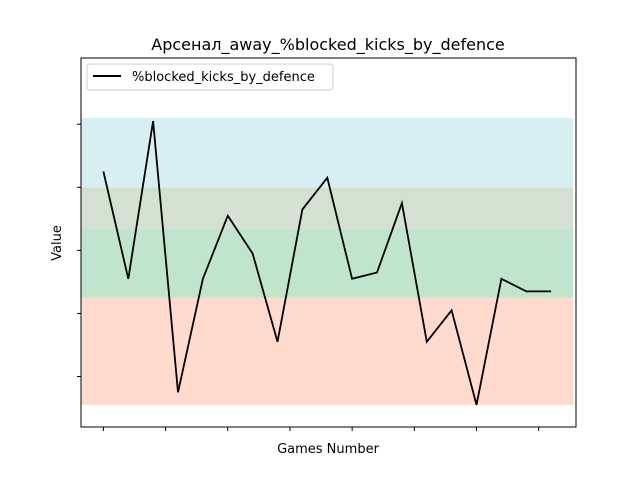  Describe the element at coordinates (223, 77) in the screenshot. I see `legend-label: %blocked_kicks_by_defence` at that location.